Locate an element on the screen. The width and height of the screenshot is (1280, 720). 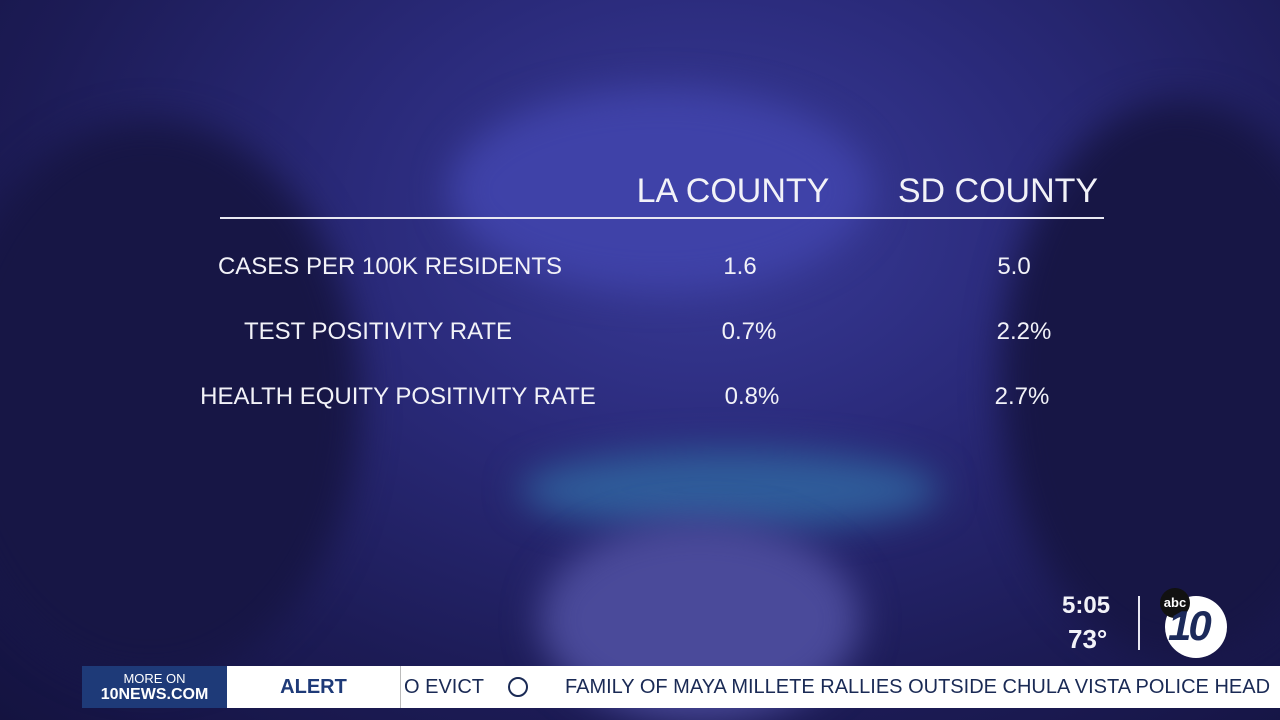
logo-channel: 10 is located at coordinates (1190, 625).